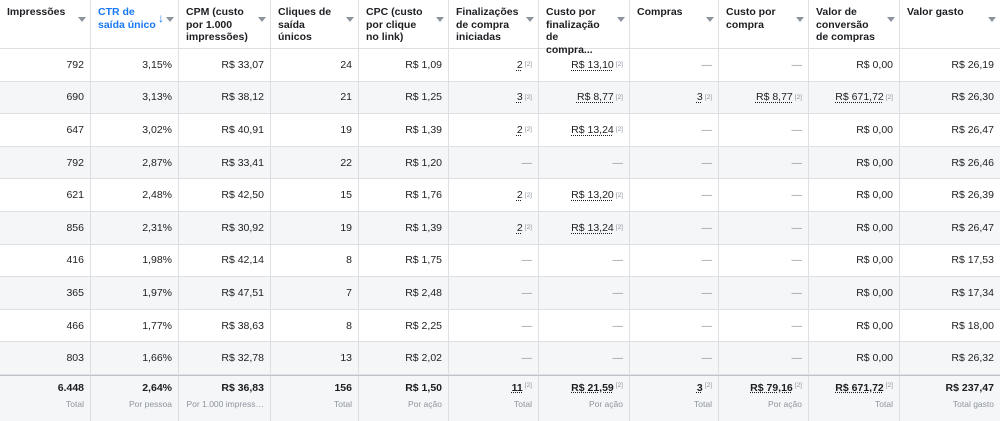 This screenshot has height=421, width=1000. What do you see at coordinates (346, 227) in the screenshot?
I see `cell-value: 19` at bounding box center [346, 227].